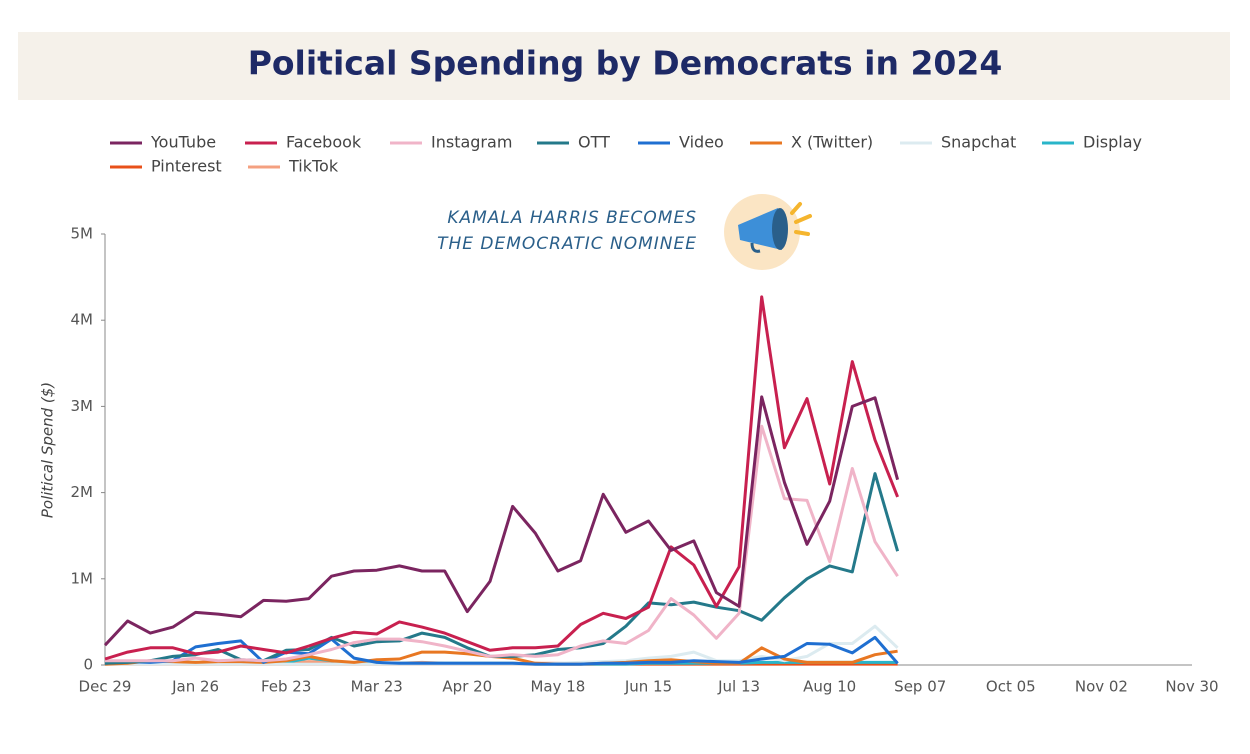 The width and height of the screenshot is (1250, 754). I want to click on title-band, so click(624, 66).